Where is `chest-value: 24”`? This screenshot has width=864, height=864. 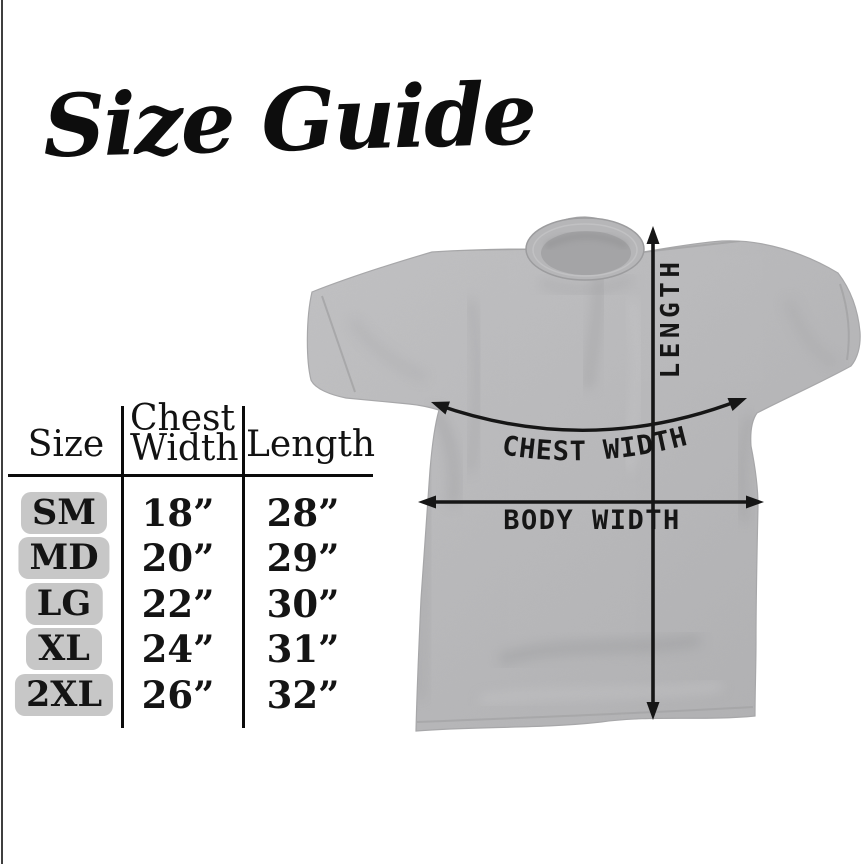 chest-value: 24” is located at coordinates (178, 649).